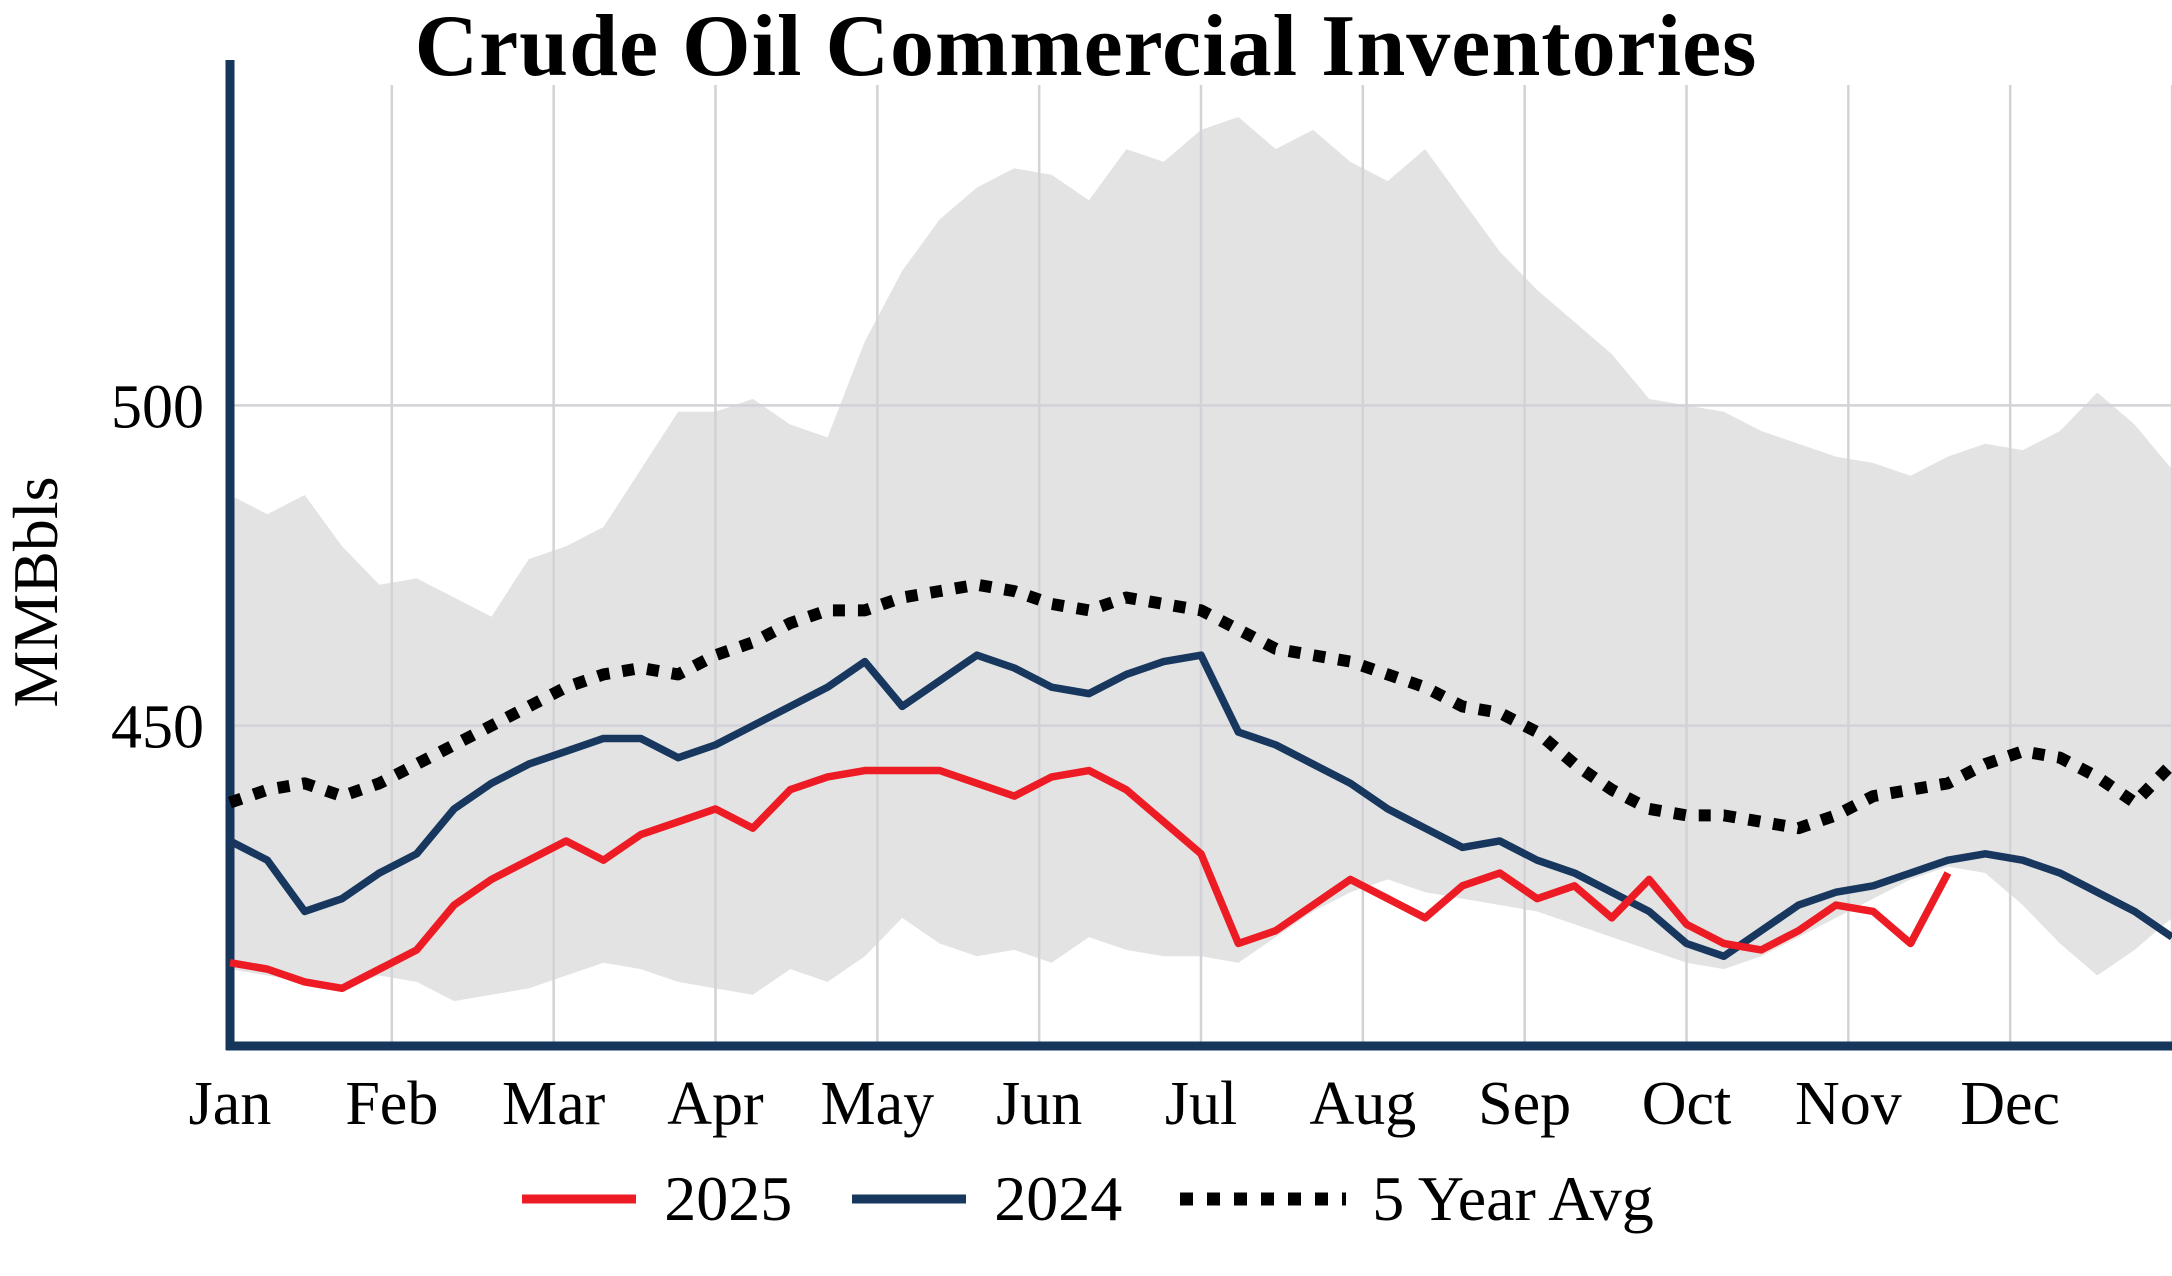 The image size is (2172, 1276). What do you see at coordinates (2010, 1104) in the screenshot?
I see `x-tick-label-dec: Dec` at bounding box center [2010, 1104].